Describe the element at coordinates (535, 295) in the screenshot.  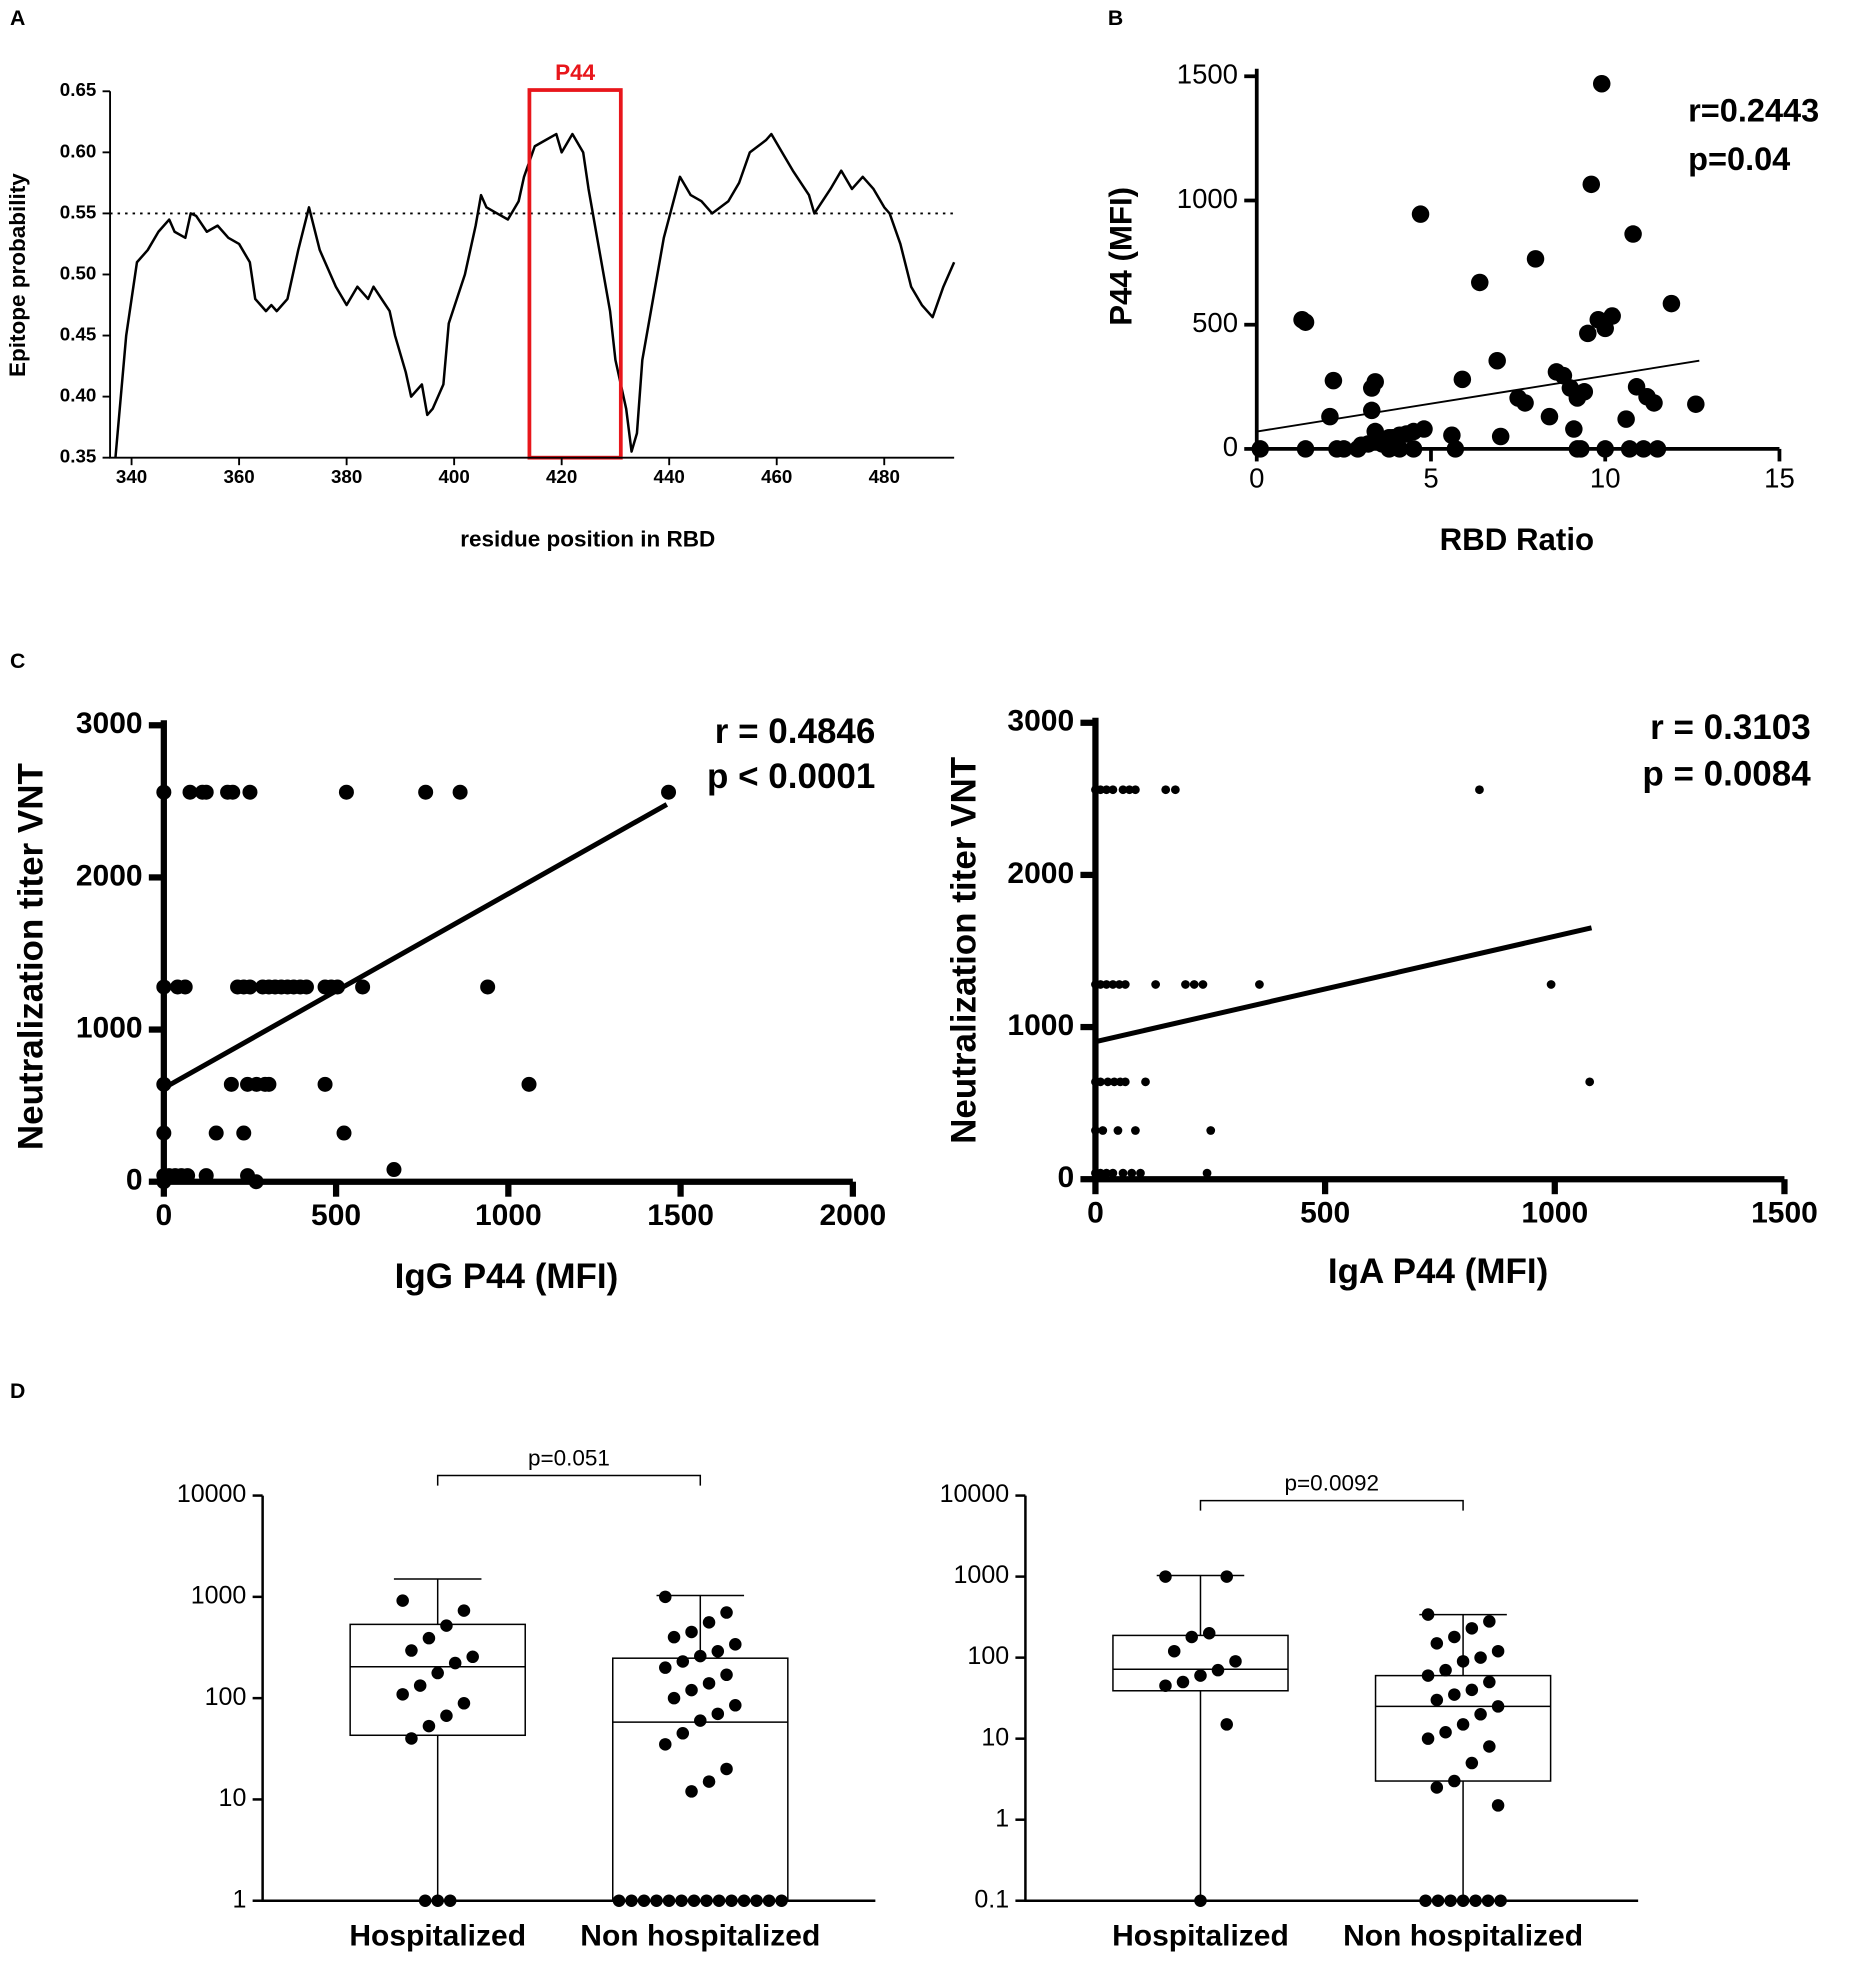
I see `data-line` at that location.